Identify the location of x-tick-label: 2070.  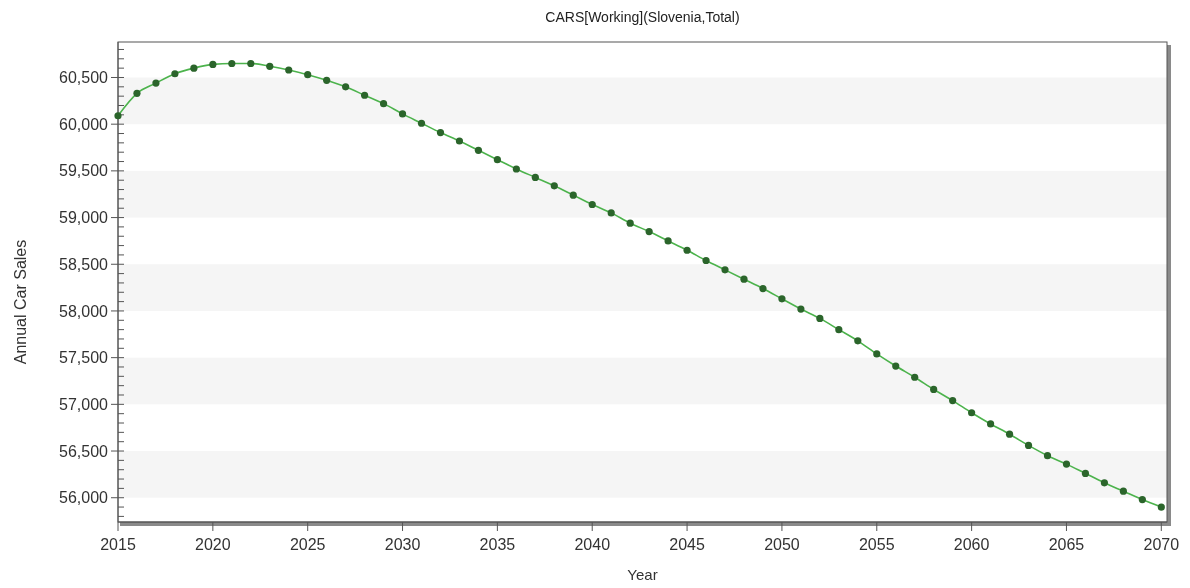
(1161, 544).